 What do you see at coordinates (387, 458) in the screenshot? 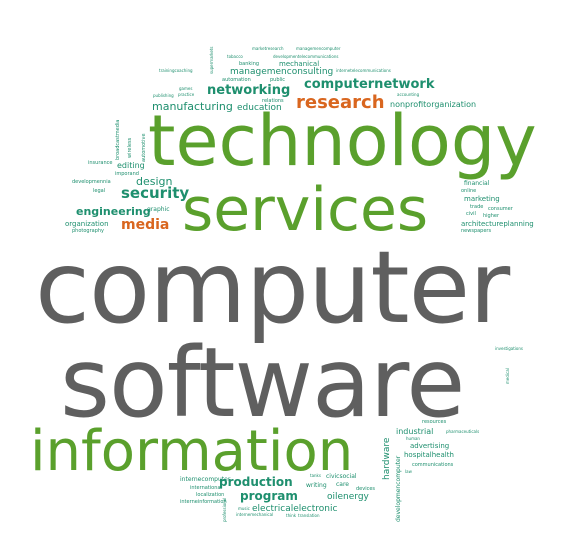
I see `word-hardware: hardware` at bounding box center [387, 458].